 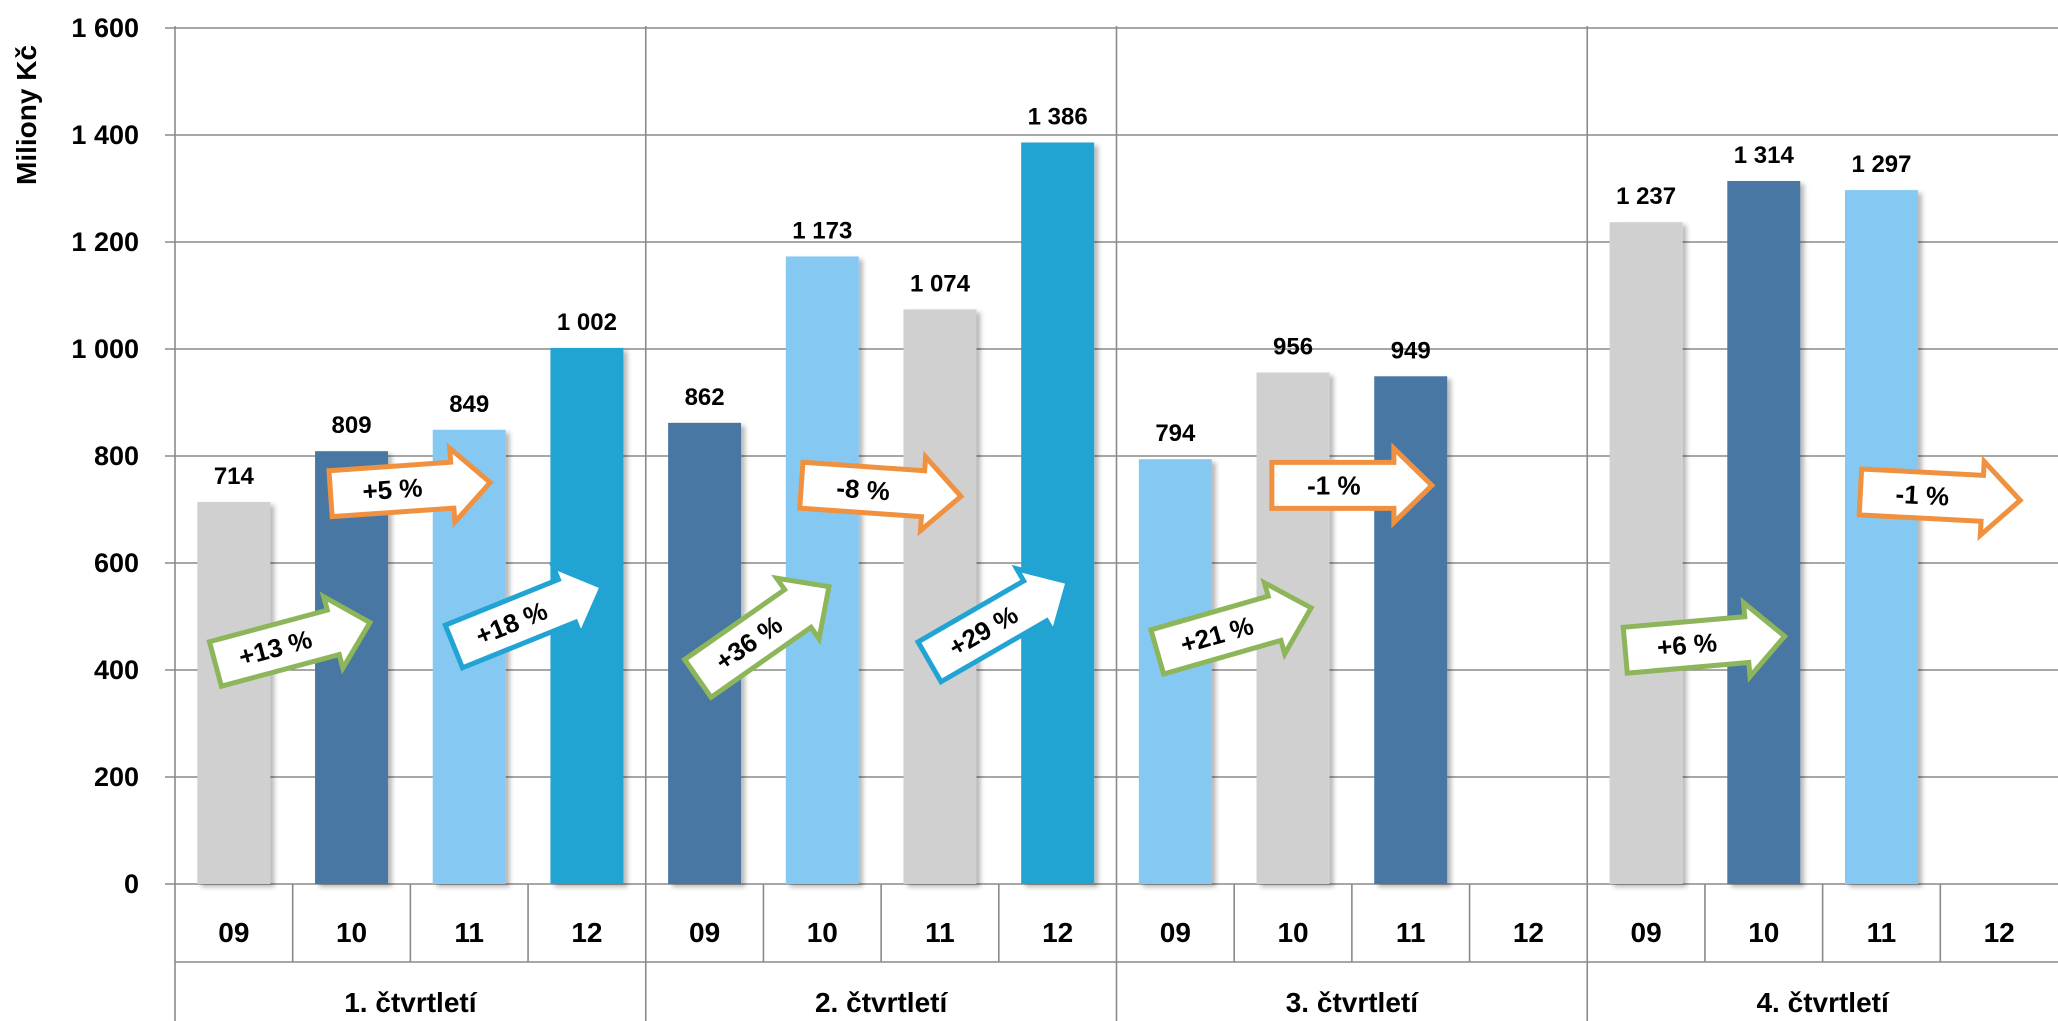 What do you see at coordinates (352, 425) in the screenshot?
I see `data-label: 809` at bounding box center [352, 425].